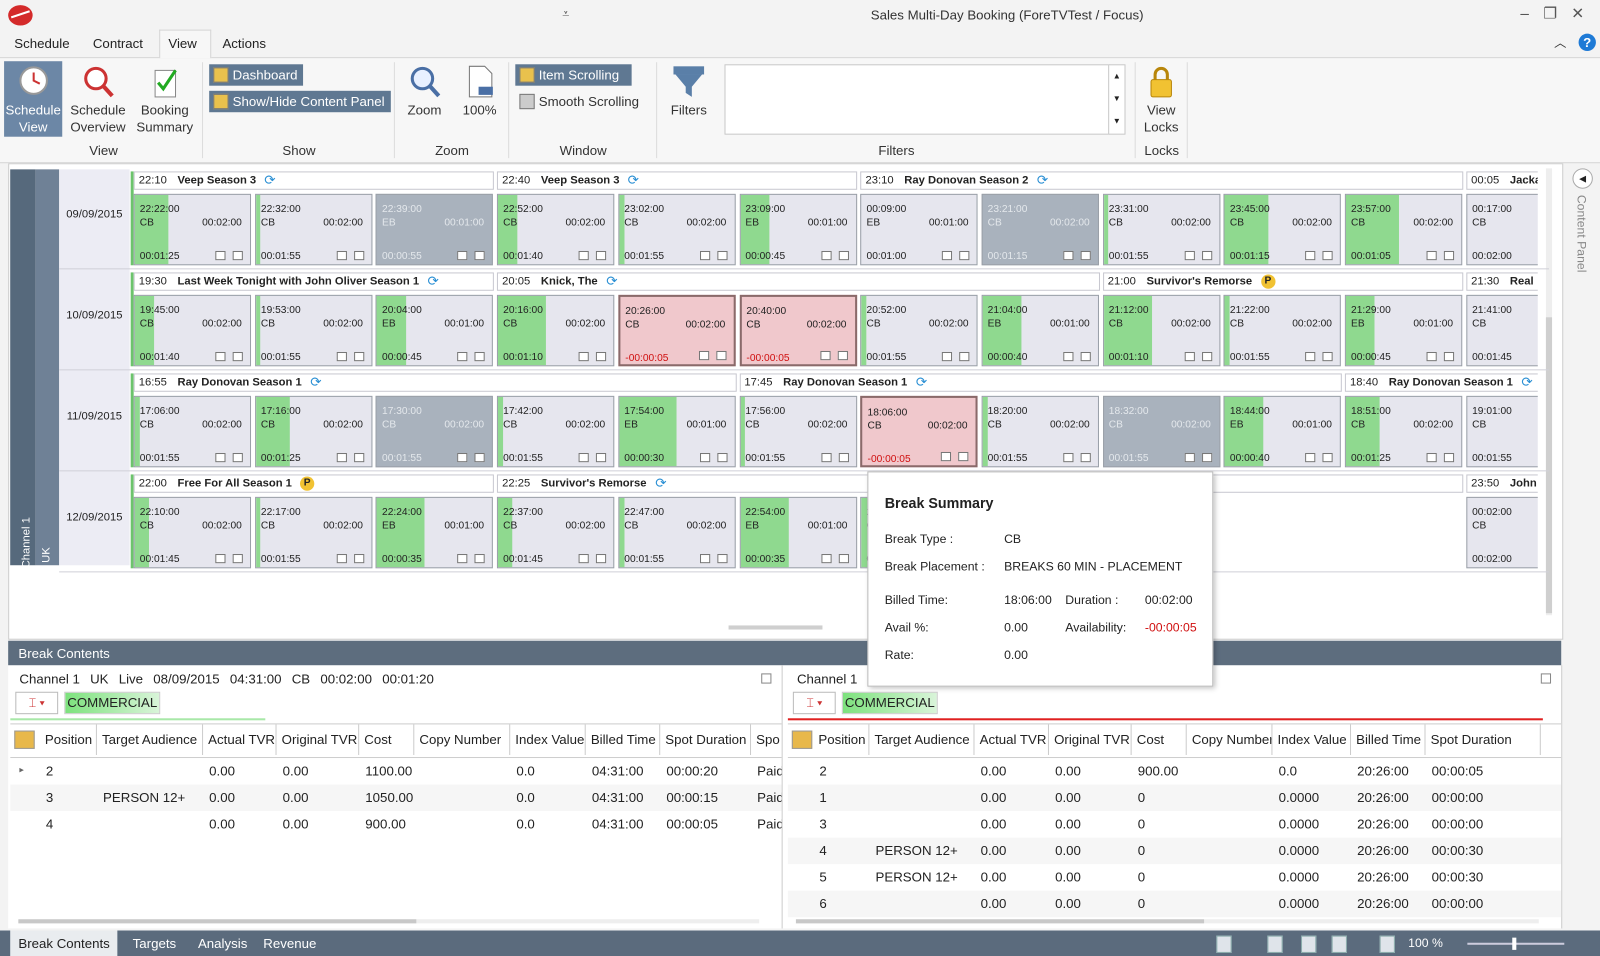  Describe the element at coordinates (182, 43) in the screenshot. I see `menu-tab: View` at that location.